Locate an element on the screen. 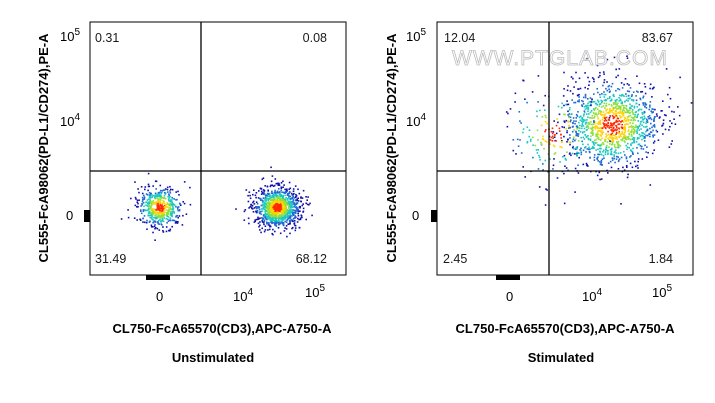 The width and height of the screenshot is (715, 403). watermark-text: WWW.PTGLAB.COM is located at coordinates (560, 58).